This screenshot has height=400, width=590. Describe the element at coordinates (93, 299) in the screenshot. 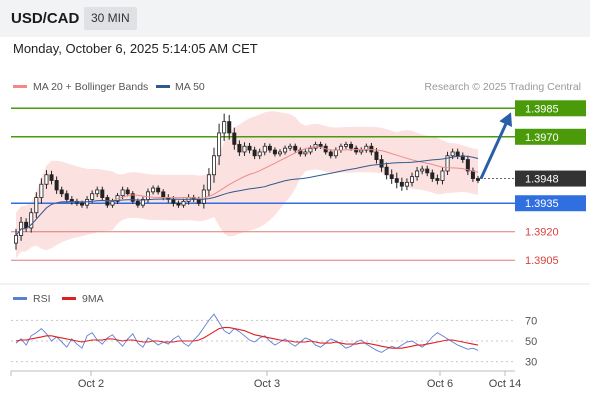

I see `ma9-legend-label: 9MA` at that location.